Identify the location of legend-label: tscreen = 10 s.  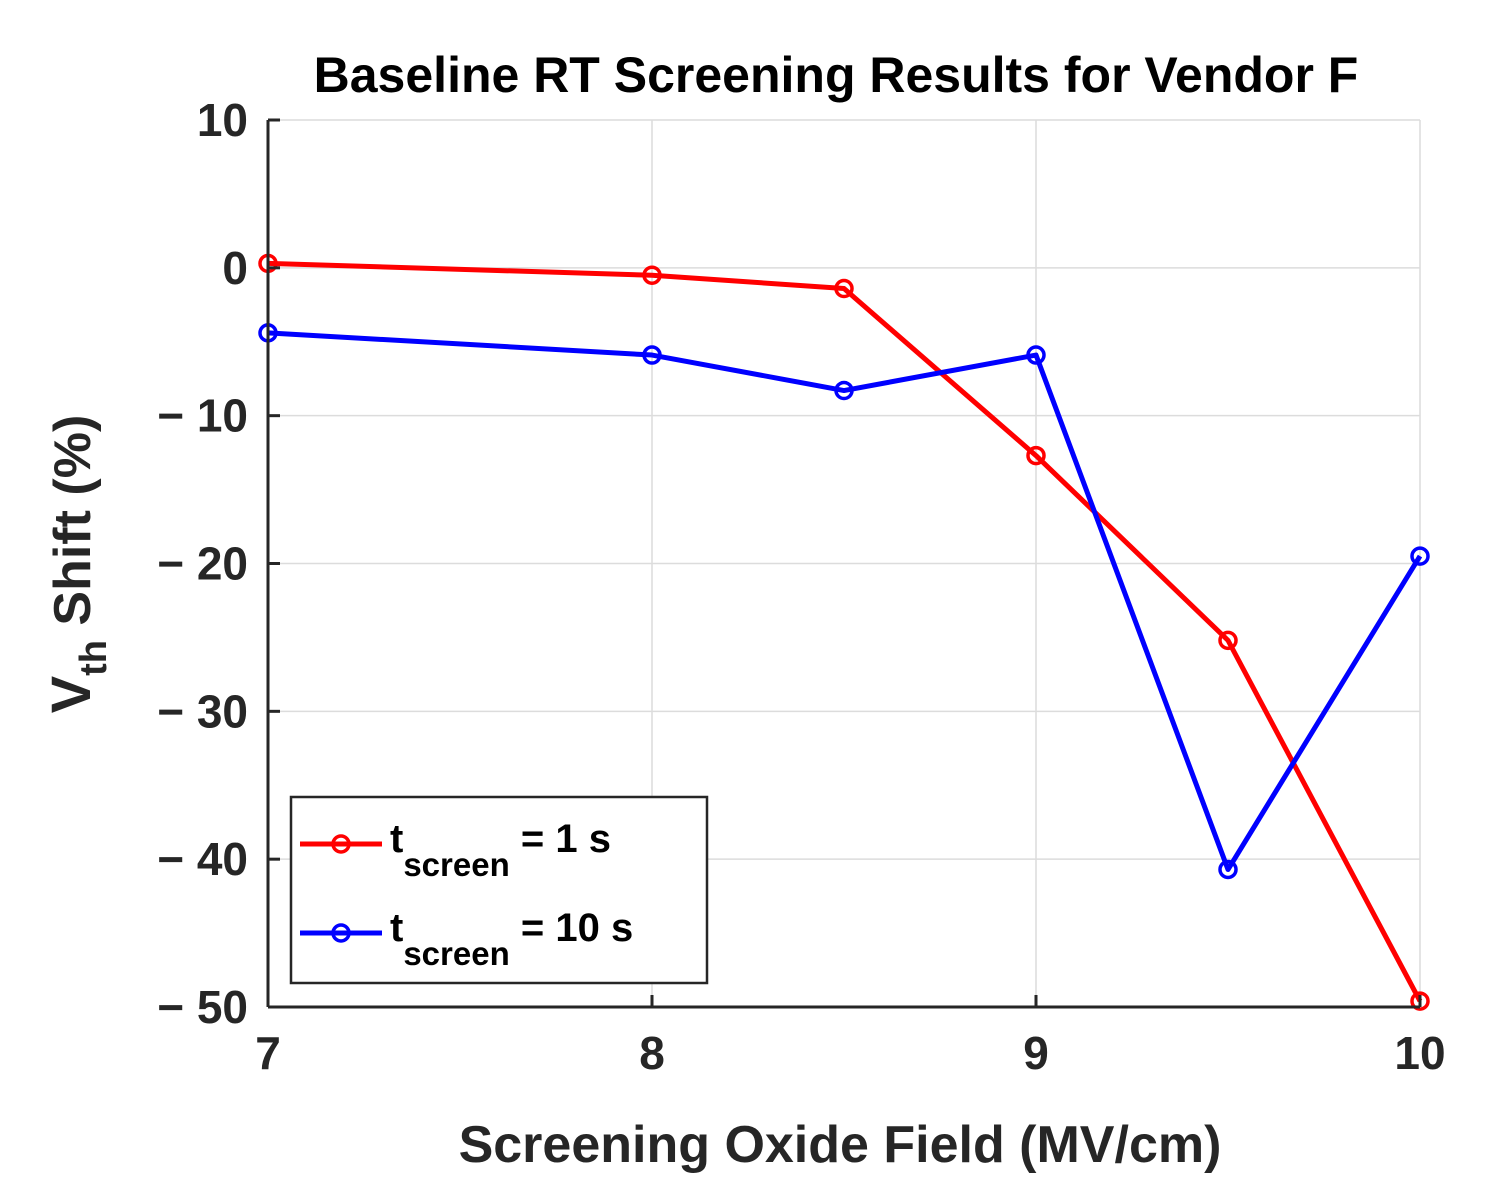
(511, 939).